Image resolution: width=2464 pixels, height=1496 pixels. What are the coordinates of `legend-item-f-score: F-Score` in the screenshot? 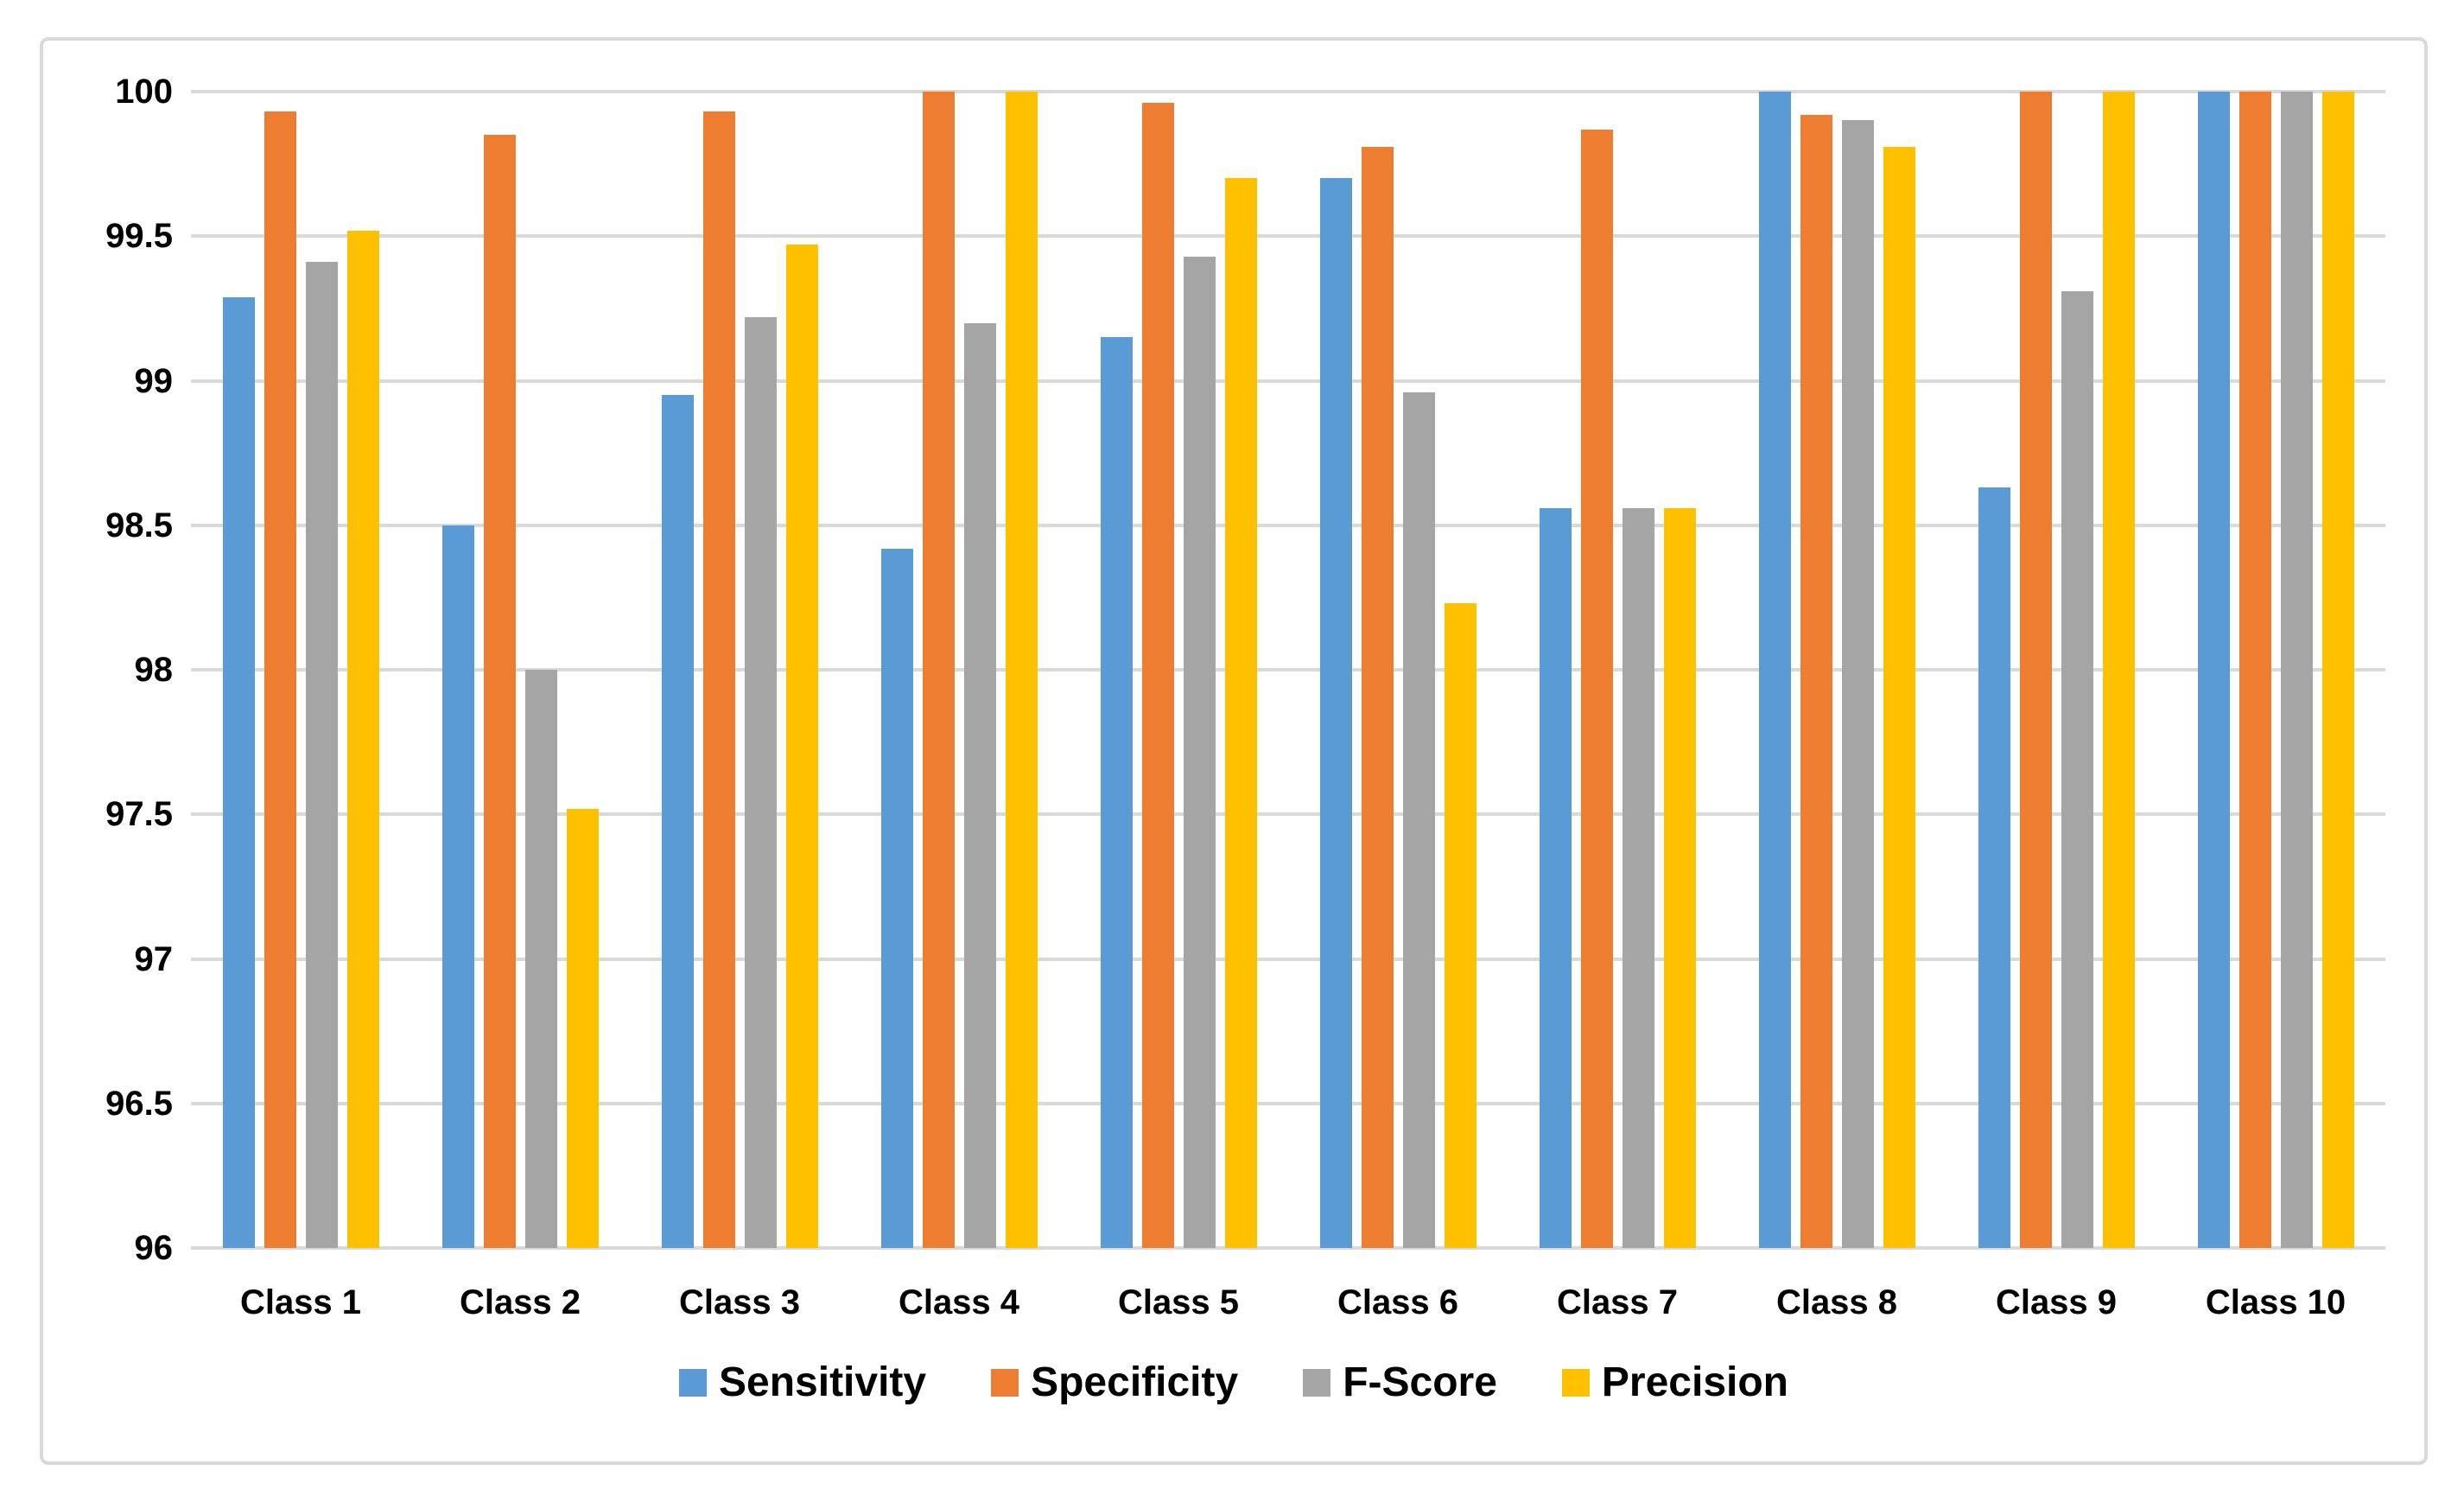 It's located at (1400, 1382).